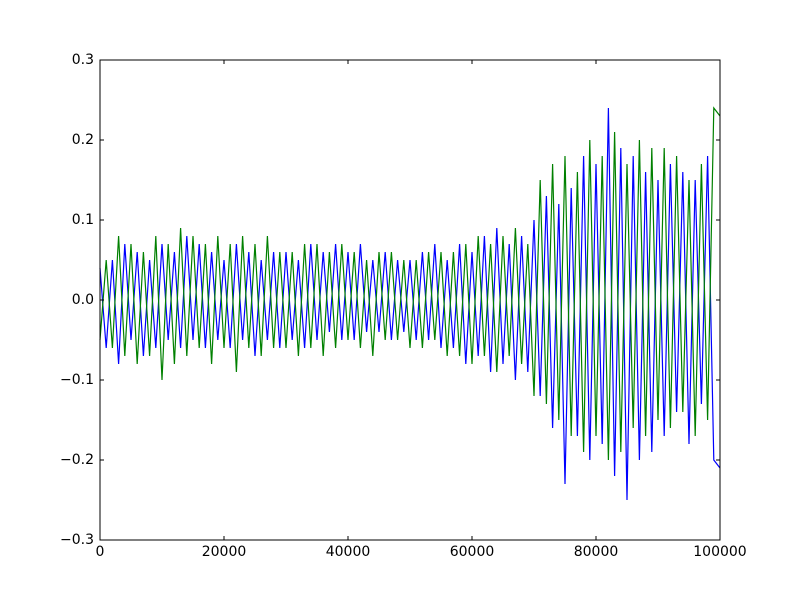  Describe the element at coordinates (77, 380) in the screenshot. I see `y-tick-label: −0.1` at that location.